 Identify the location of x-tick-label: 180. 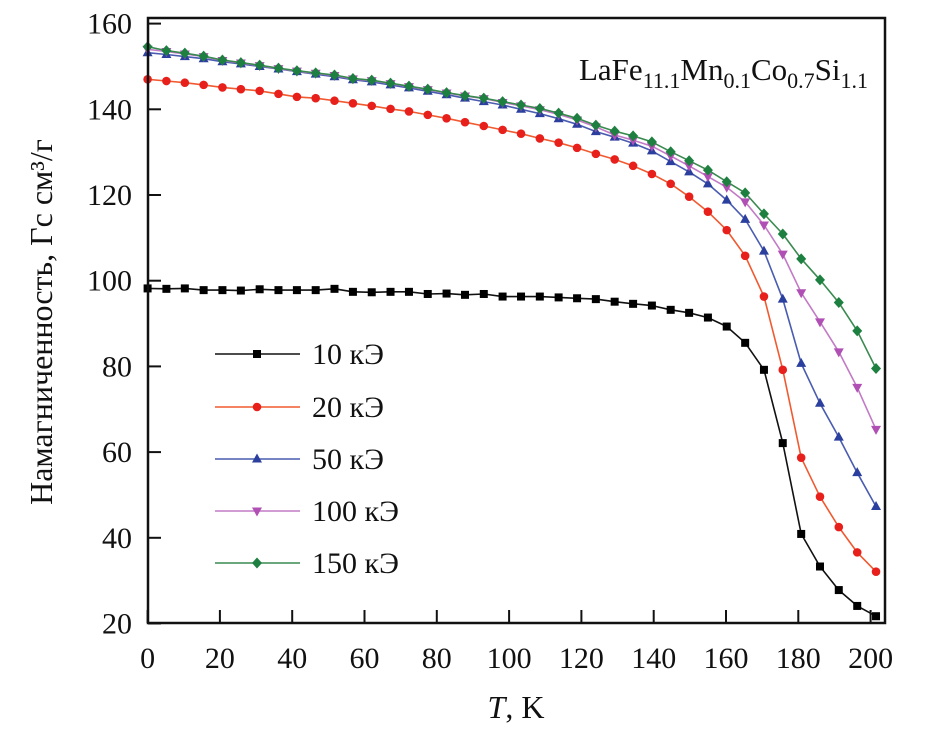
(798, 658).